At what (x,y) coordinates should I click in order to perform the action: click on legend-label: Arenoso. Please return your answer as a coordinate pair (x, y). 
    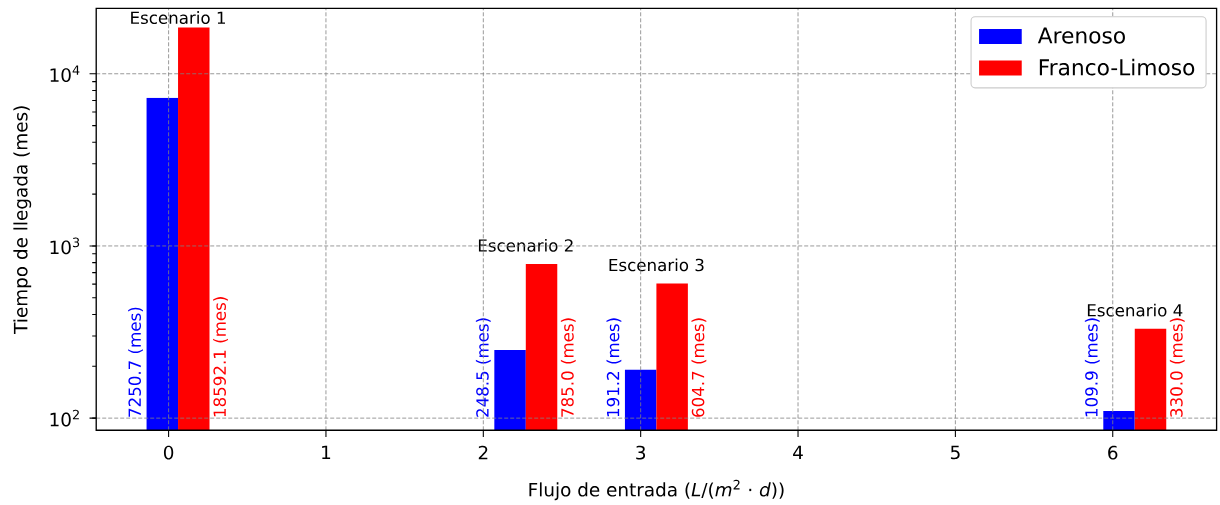
    Looking at the image, I should click on (1081, 35).